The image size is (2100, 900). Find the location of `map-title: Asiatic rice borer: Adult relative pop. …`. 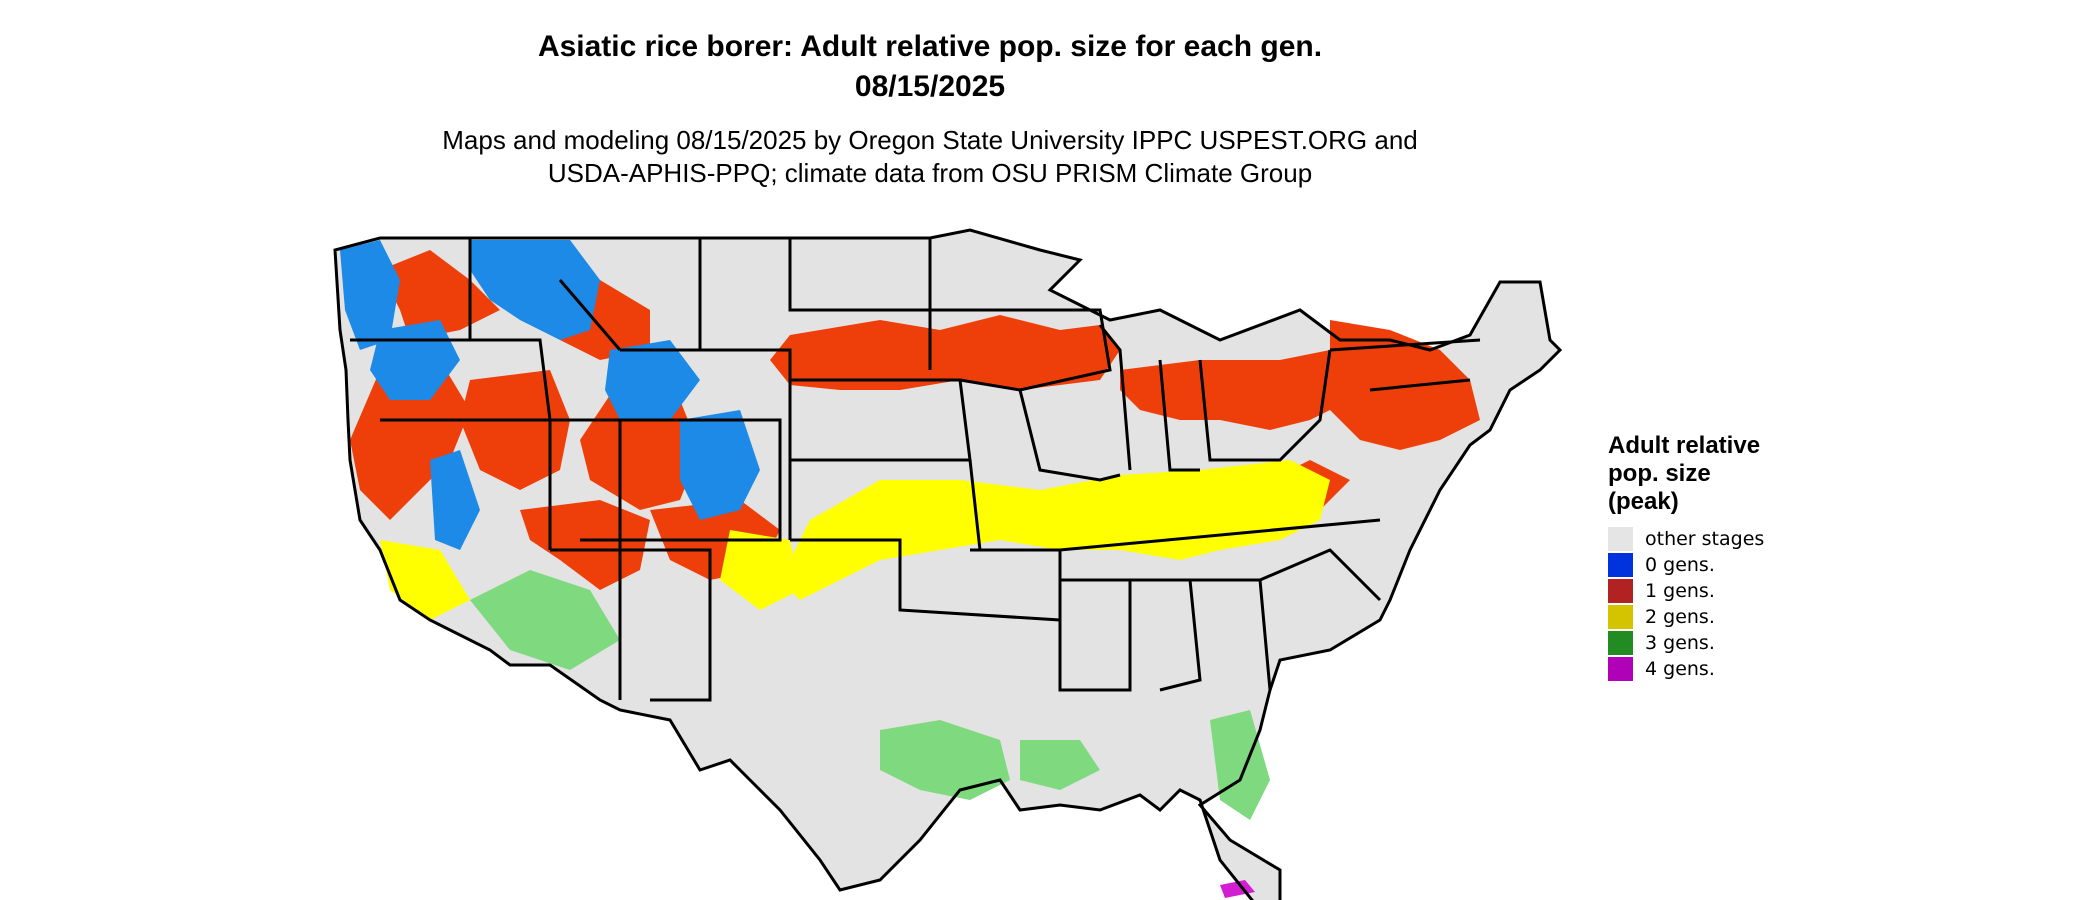

map-title: Asiatic rice borer: Adult relative pop. … is located at coordinates (930, 46).